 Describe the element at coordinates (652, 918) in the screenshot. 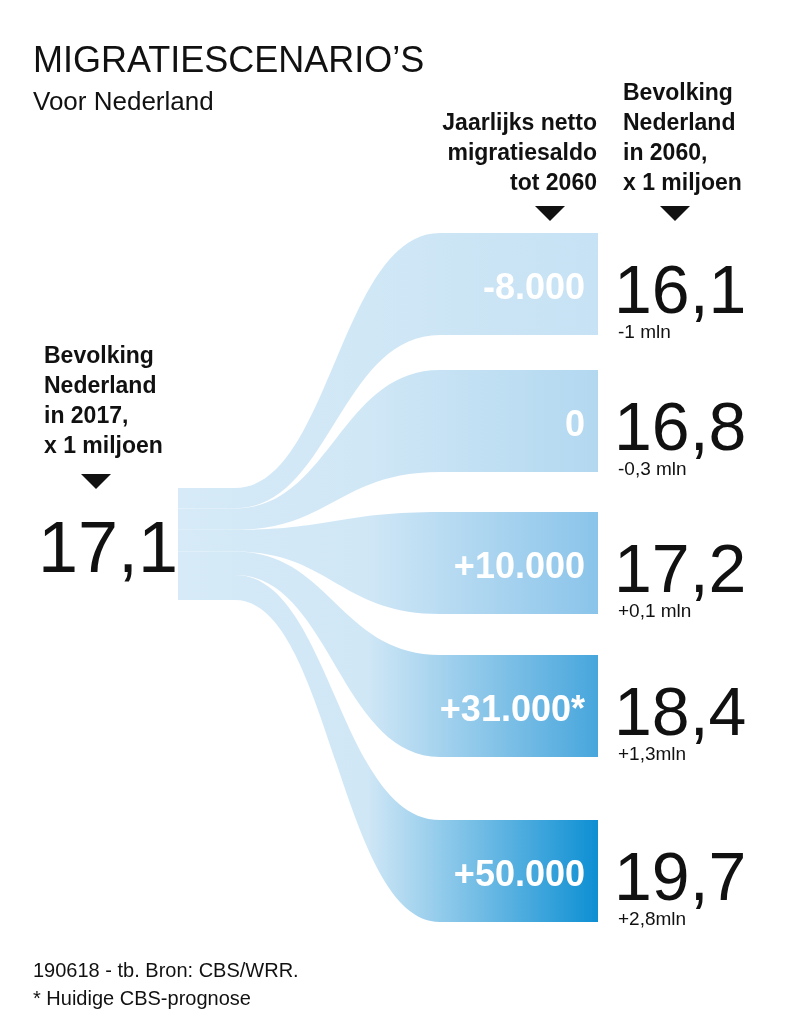

I see `text: +2,8mln` at that location.